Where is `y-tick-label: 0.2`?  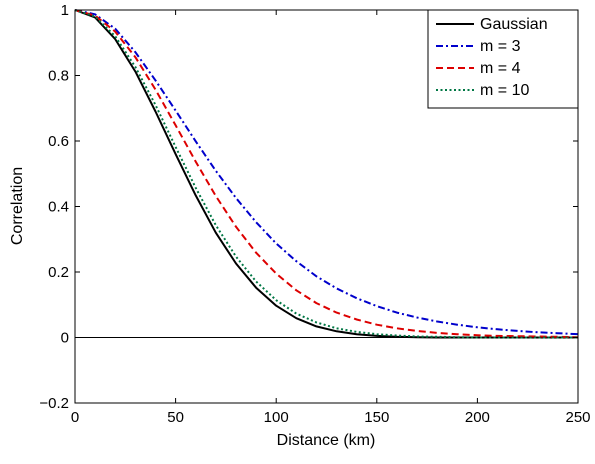 y-tick-label: 0.2 is located at coordinates (58, 272).